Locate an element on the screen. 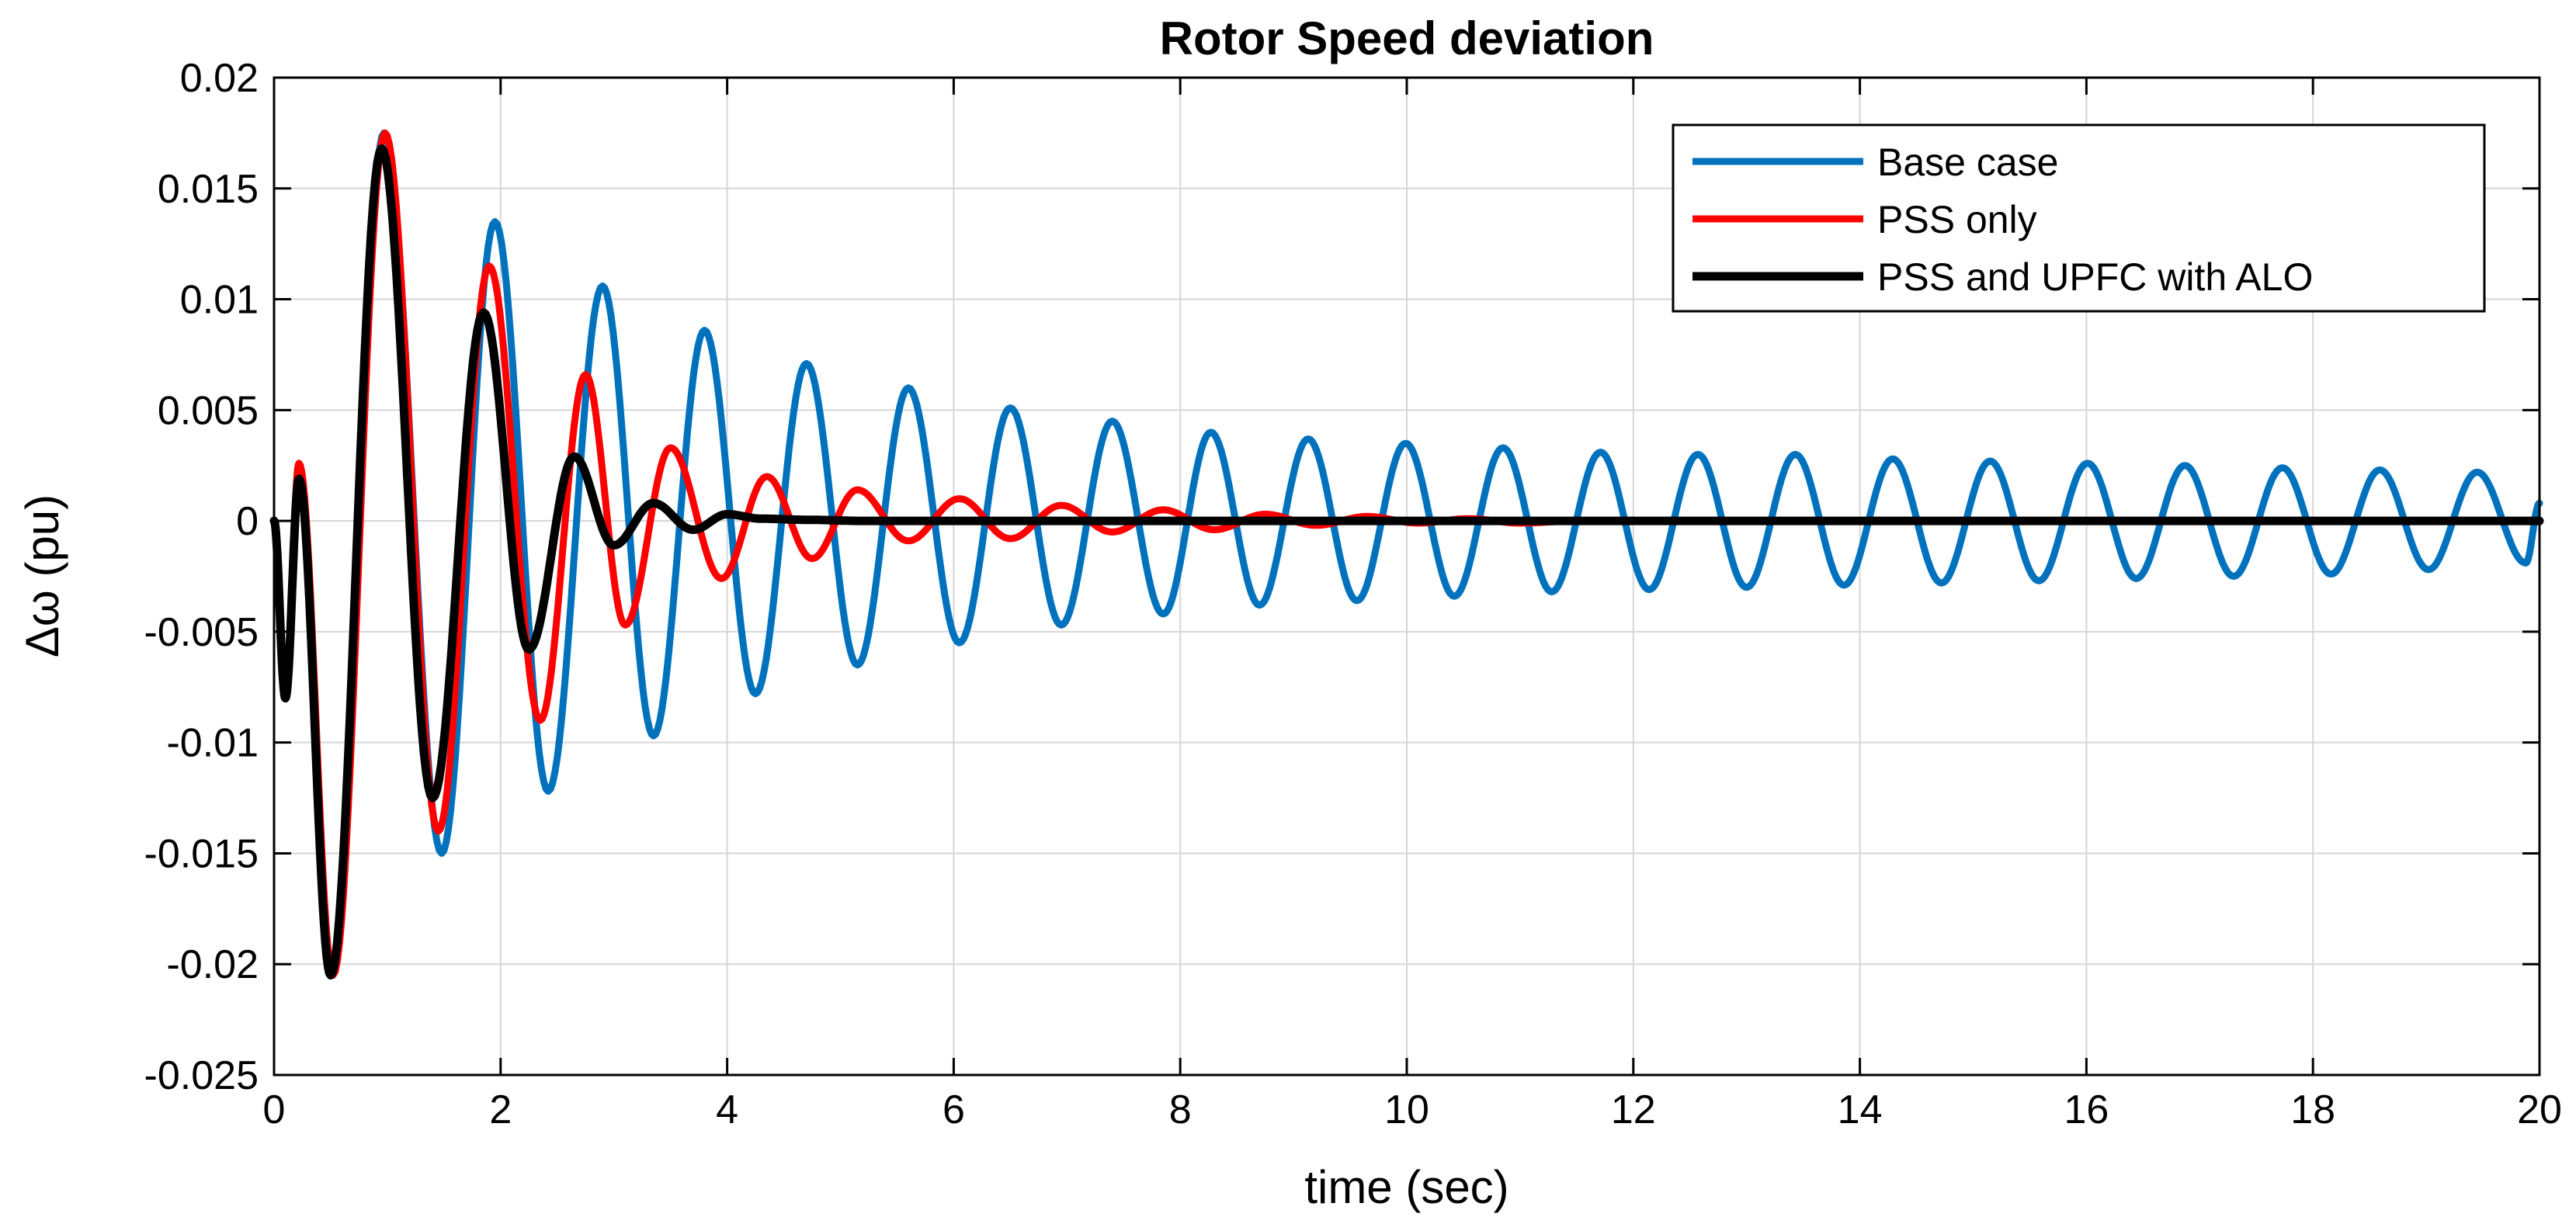 The height and width of the screenshot is (1224, 2576). x-tick-label: 20 is located at coordinates (2539, 1109).